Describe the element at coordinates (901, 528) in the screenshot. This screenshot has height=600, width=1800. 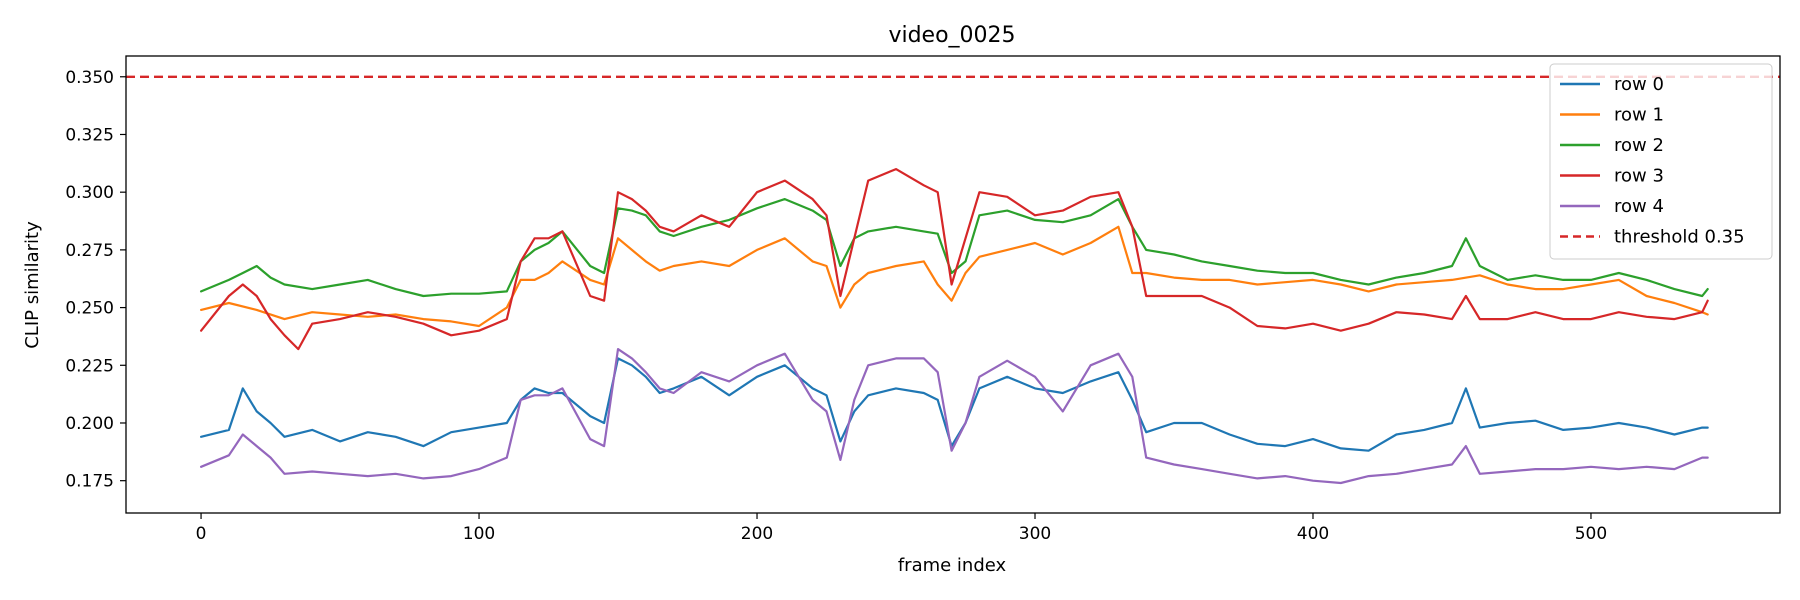
I see `x-axis-ticks: 0 100 200 300 400 500` at that location.